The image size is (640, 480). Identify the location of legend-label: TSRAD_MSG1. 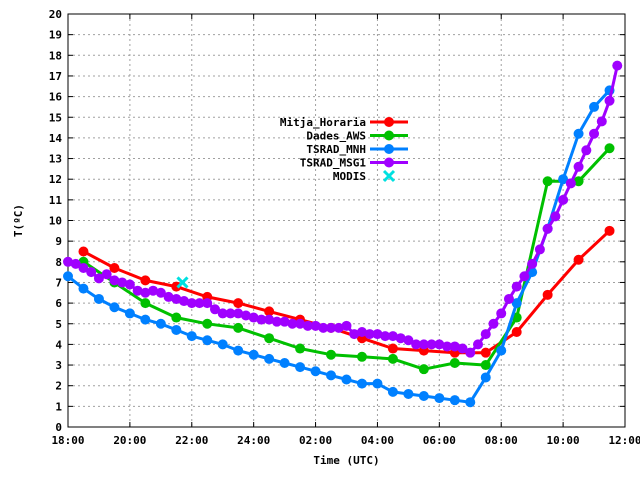
(333, 163).